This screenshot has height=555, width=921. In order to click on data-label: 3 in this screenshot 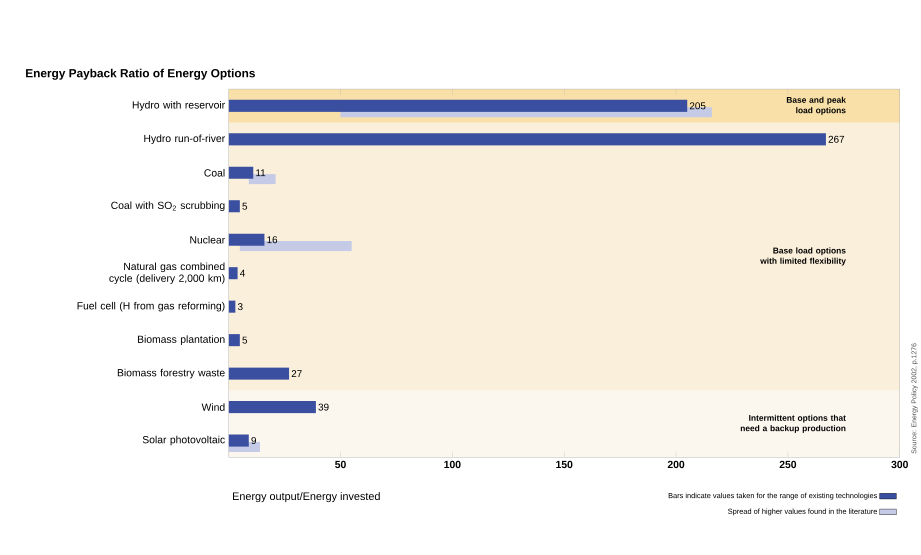, I will do `click(240, 306)`.